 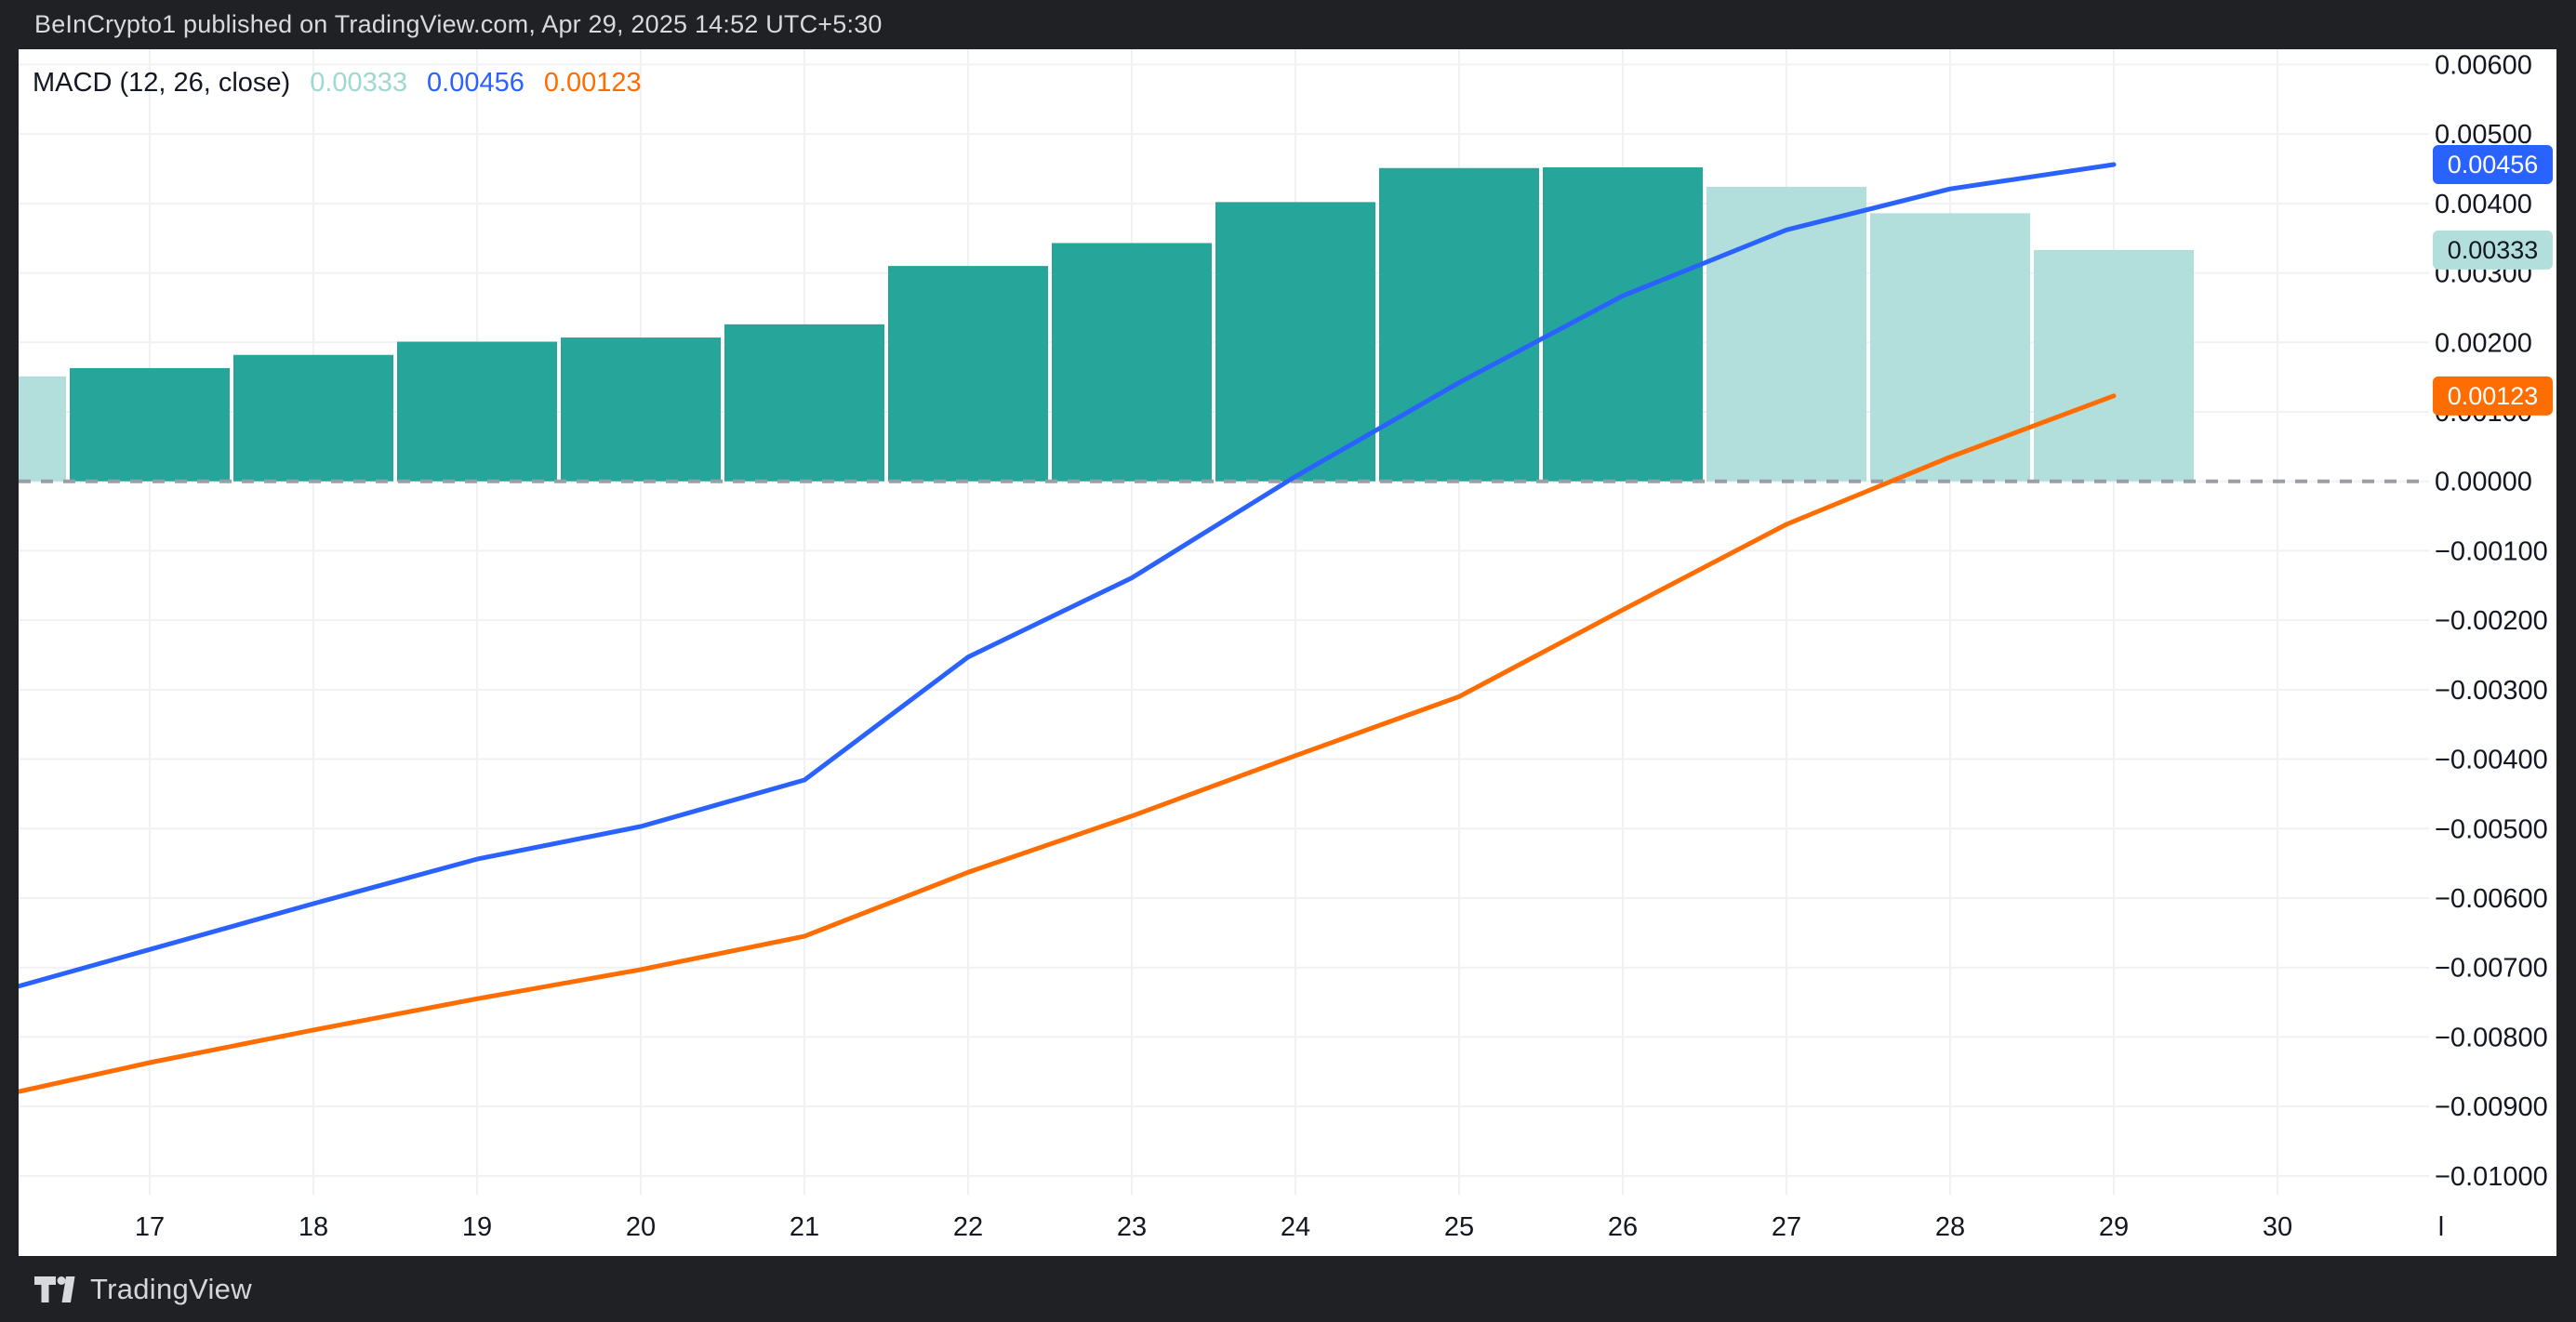 What do you see at coordinates (2483, 65) in the screenshot?
I see `y-tick-label: 0.00600` at bounding box center [2483, 65].